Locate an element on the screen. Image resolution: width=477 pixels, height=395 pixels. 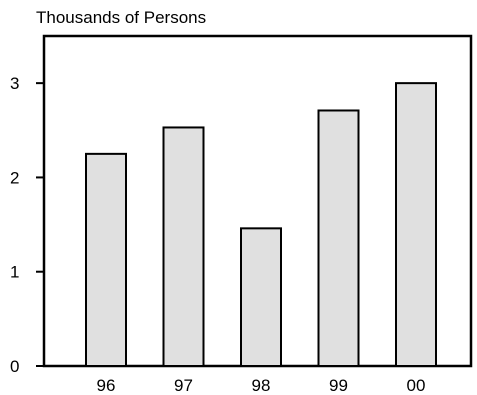
y-tick-label-2: 2 is located at coordinates (14, 177).